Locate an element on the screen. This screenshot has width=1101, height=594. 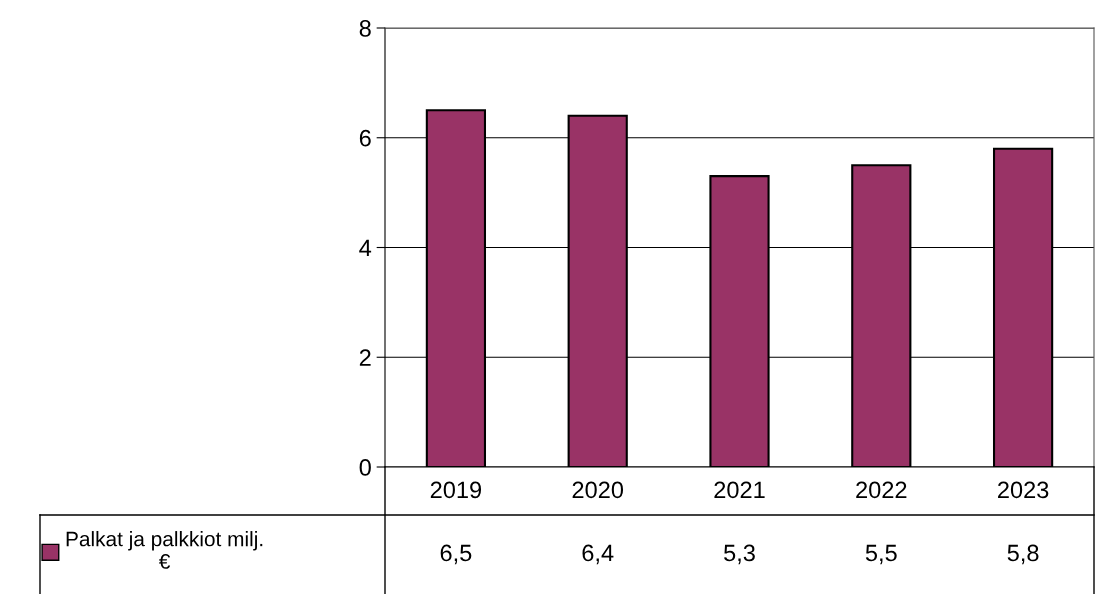
data-label: 6,4 is located at coordinates (598, 554).